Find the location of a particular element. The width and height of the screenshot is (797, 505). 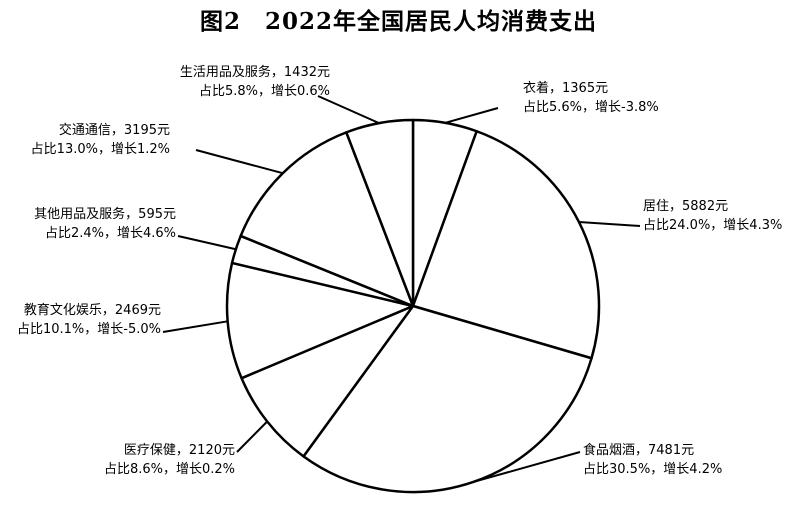

slice-label: 医疗保健，2120元 is located at coordinates (179, 450).